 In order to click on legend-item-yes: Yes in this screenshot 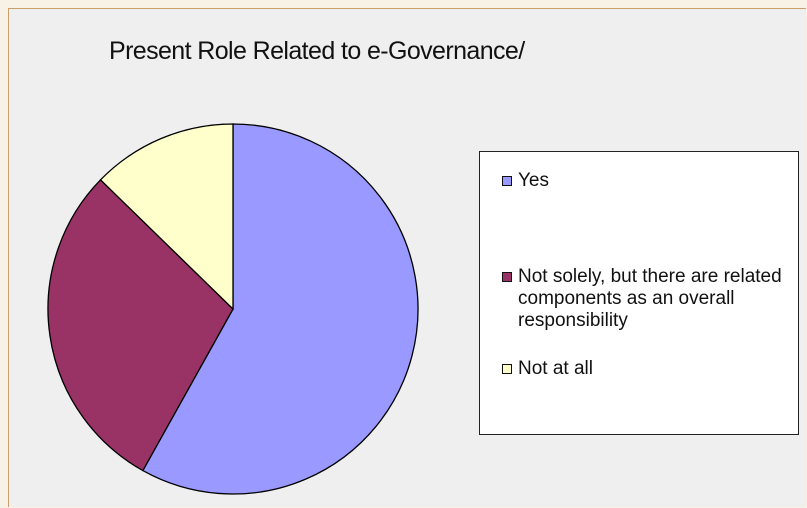, I will do `click(645, 181)`.